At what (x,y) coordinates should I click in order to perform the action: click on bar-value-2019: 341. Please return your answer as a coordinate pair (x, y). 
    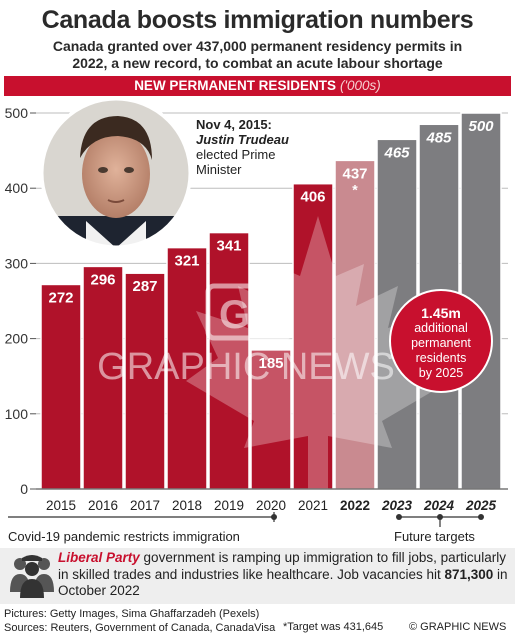
    Looking at the image, I should click on (228, 246).